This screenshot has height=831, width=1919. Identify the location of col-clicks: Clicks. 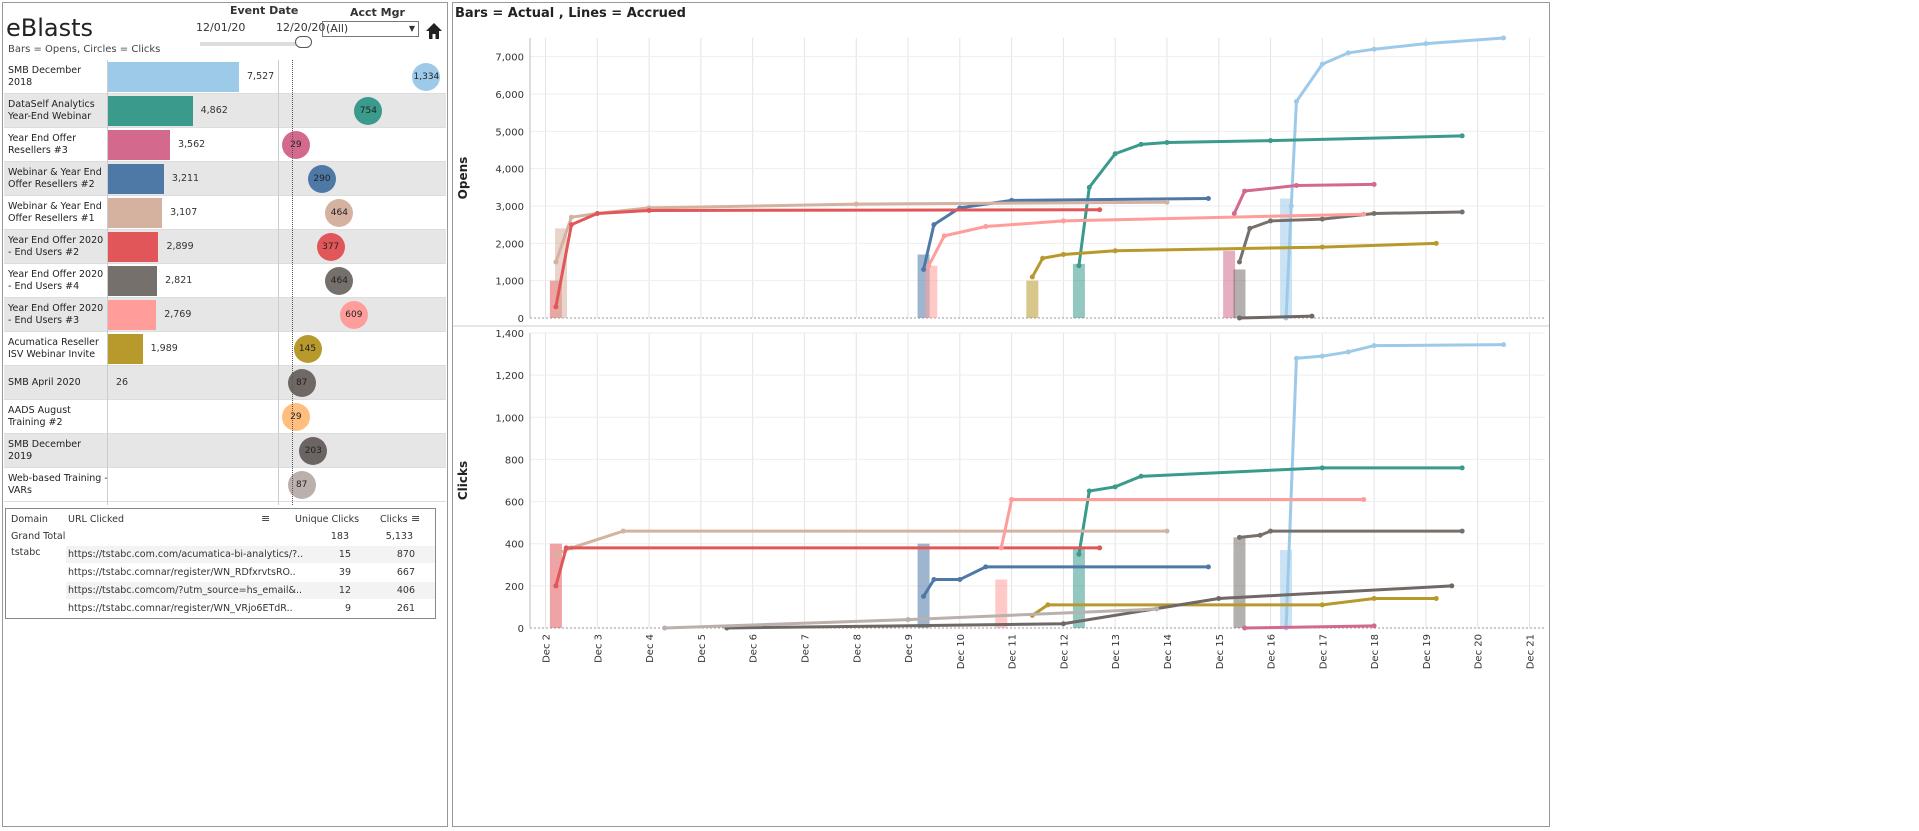
(394, 519).